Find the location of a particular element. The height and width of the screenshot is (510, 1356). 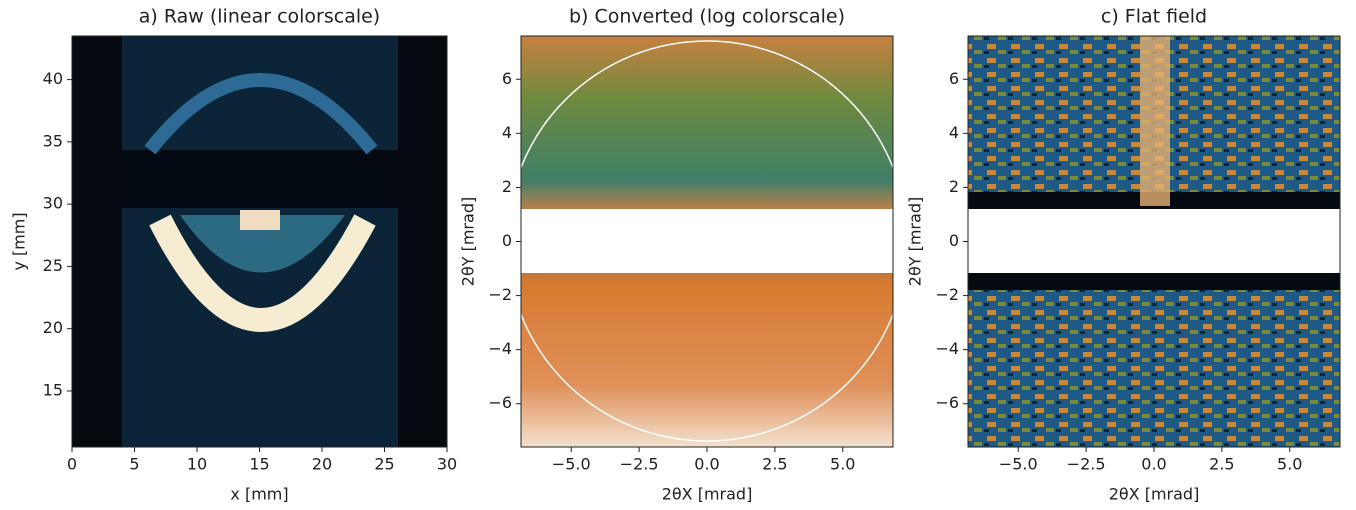

y-axis-label: y [mm] is located at coordinates (19, 241).